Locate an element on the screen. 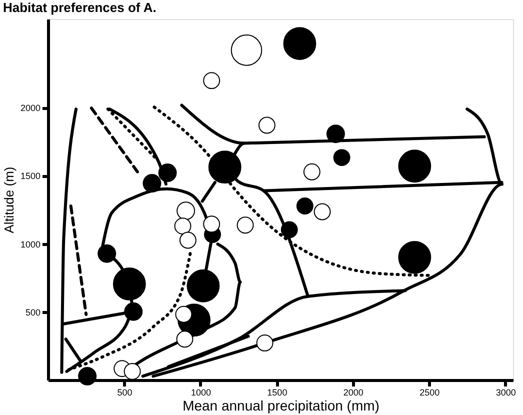  chart-title: Habitat preferences of A. is located at coordinates (79, 7).